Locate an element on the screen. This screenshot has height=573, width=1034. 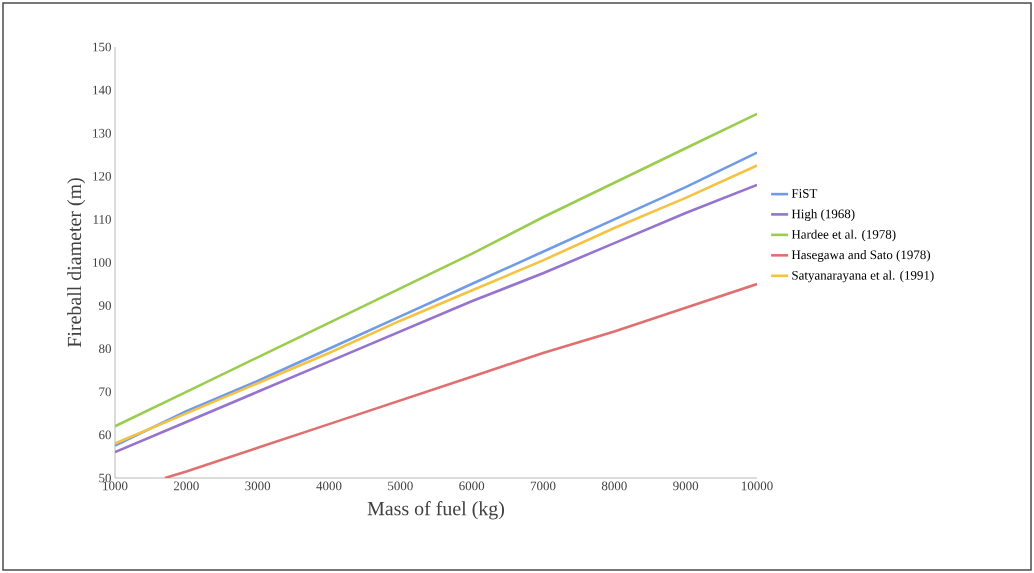
y-tick-label: 140 is located at coordinates (102, 90).